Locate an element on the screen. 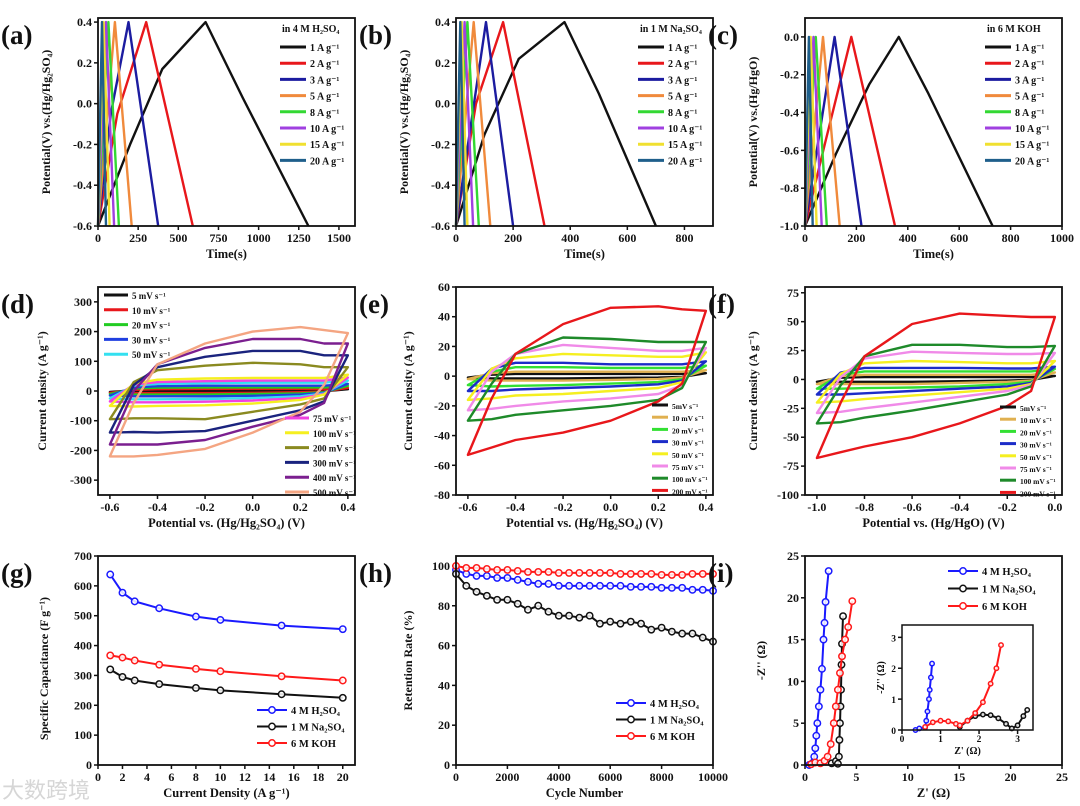  legend-label: 4 M H₂SO₄ is located at coordinates (316, 711).